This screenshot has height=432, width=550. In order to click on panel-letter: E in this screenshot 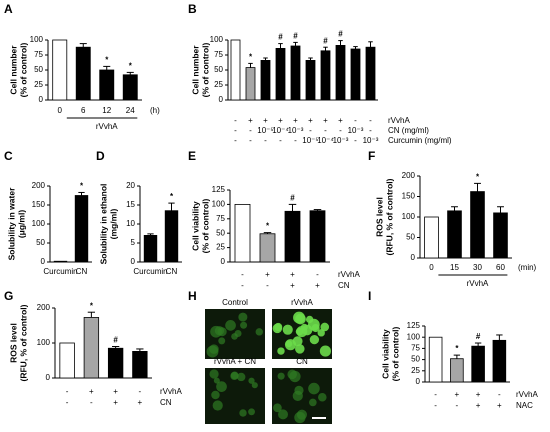, I will do `click(192, 156)`.